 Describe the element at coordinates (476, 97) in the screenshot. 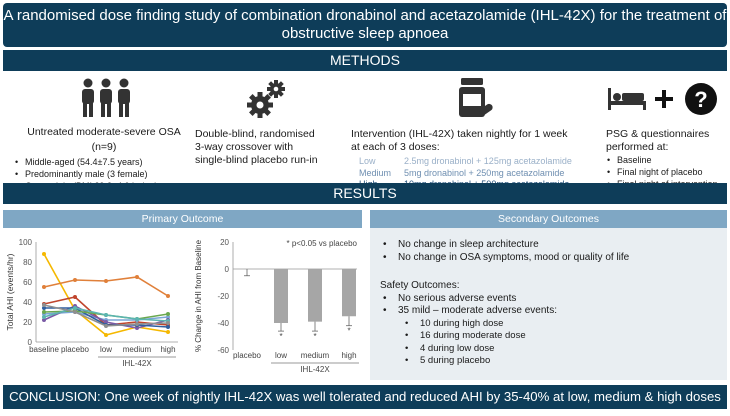

I see `pill-bottle-icon` at that location.